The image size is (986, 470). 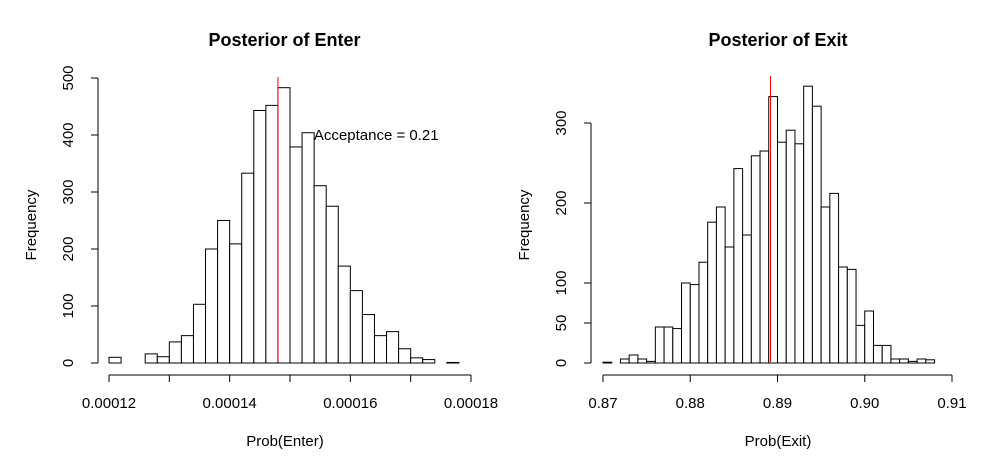 What do you see at coordinates (285, 441) in the screenshot?
I see `x-axis-label-enter: Prob(Enter)` at bounding box center [285, 441].